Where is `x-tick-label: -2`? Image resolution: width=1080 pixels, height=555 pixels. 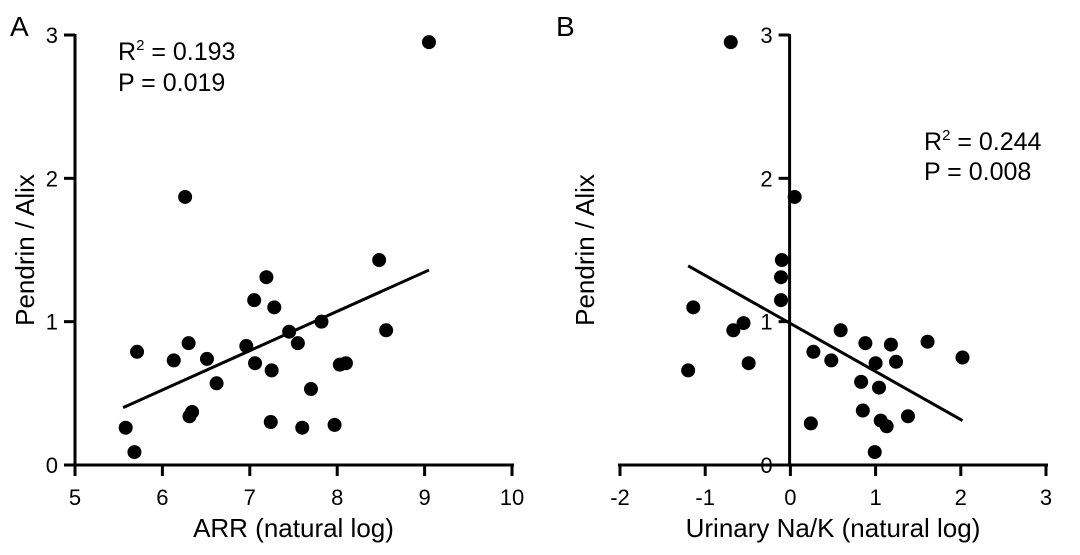
x-tick-label: -2 is located at coordinates (620, 497).